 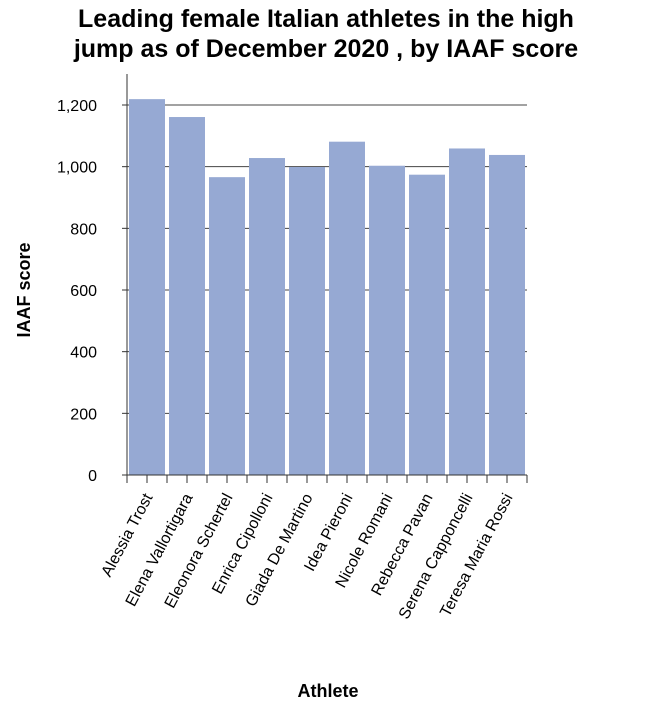 What do you see at coordinates (436, 556) in the screenshot?
I see `x-tick-label: Serena Capponcelli` at bounding box center [436, 556].